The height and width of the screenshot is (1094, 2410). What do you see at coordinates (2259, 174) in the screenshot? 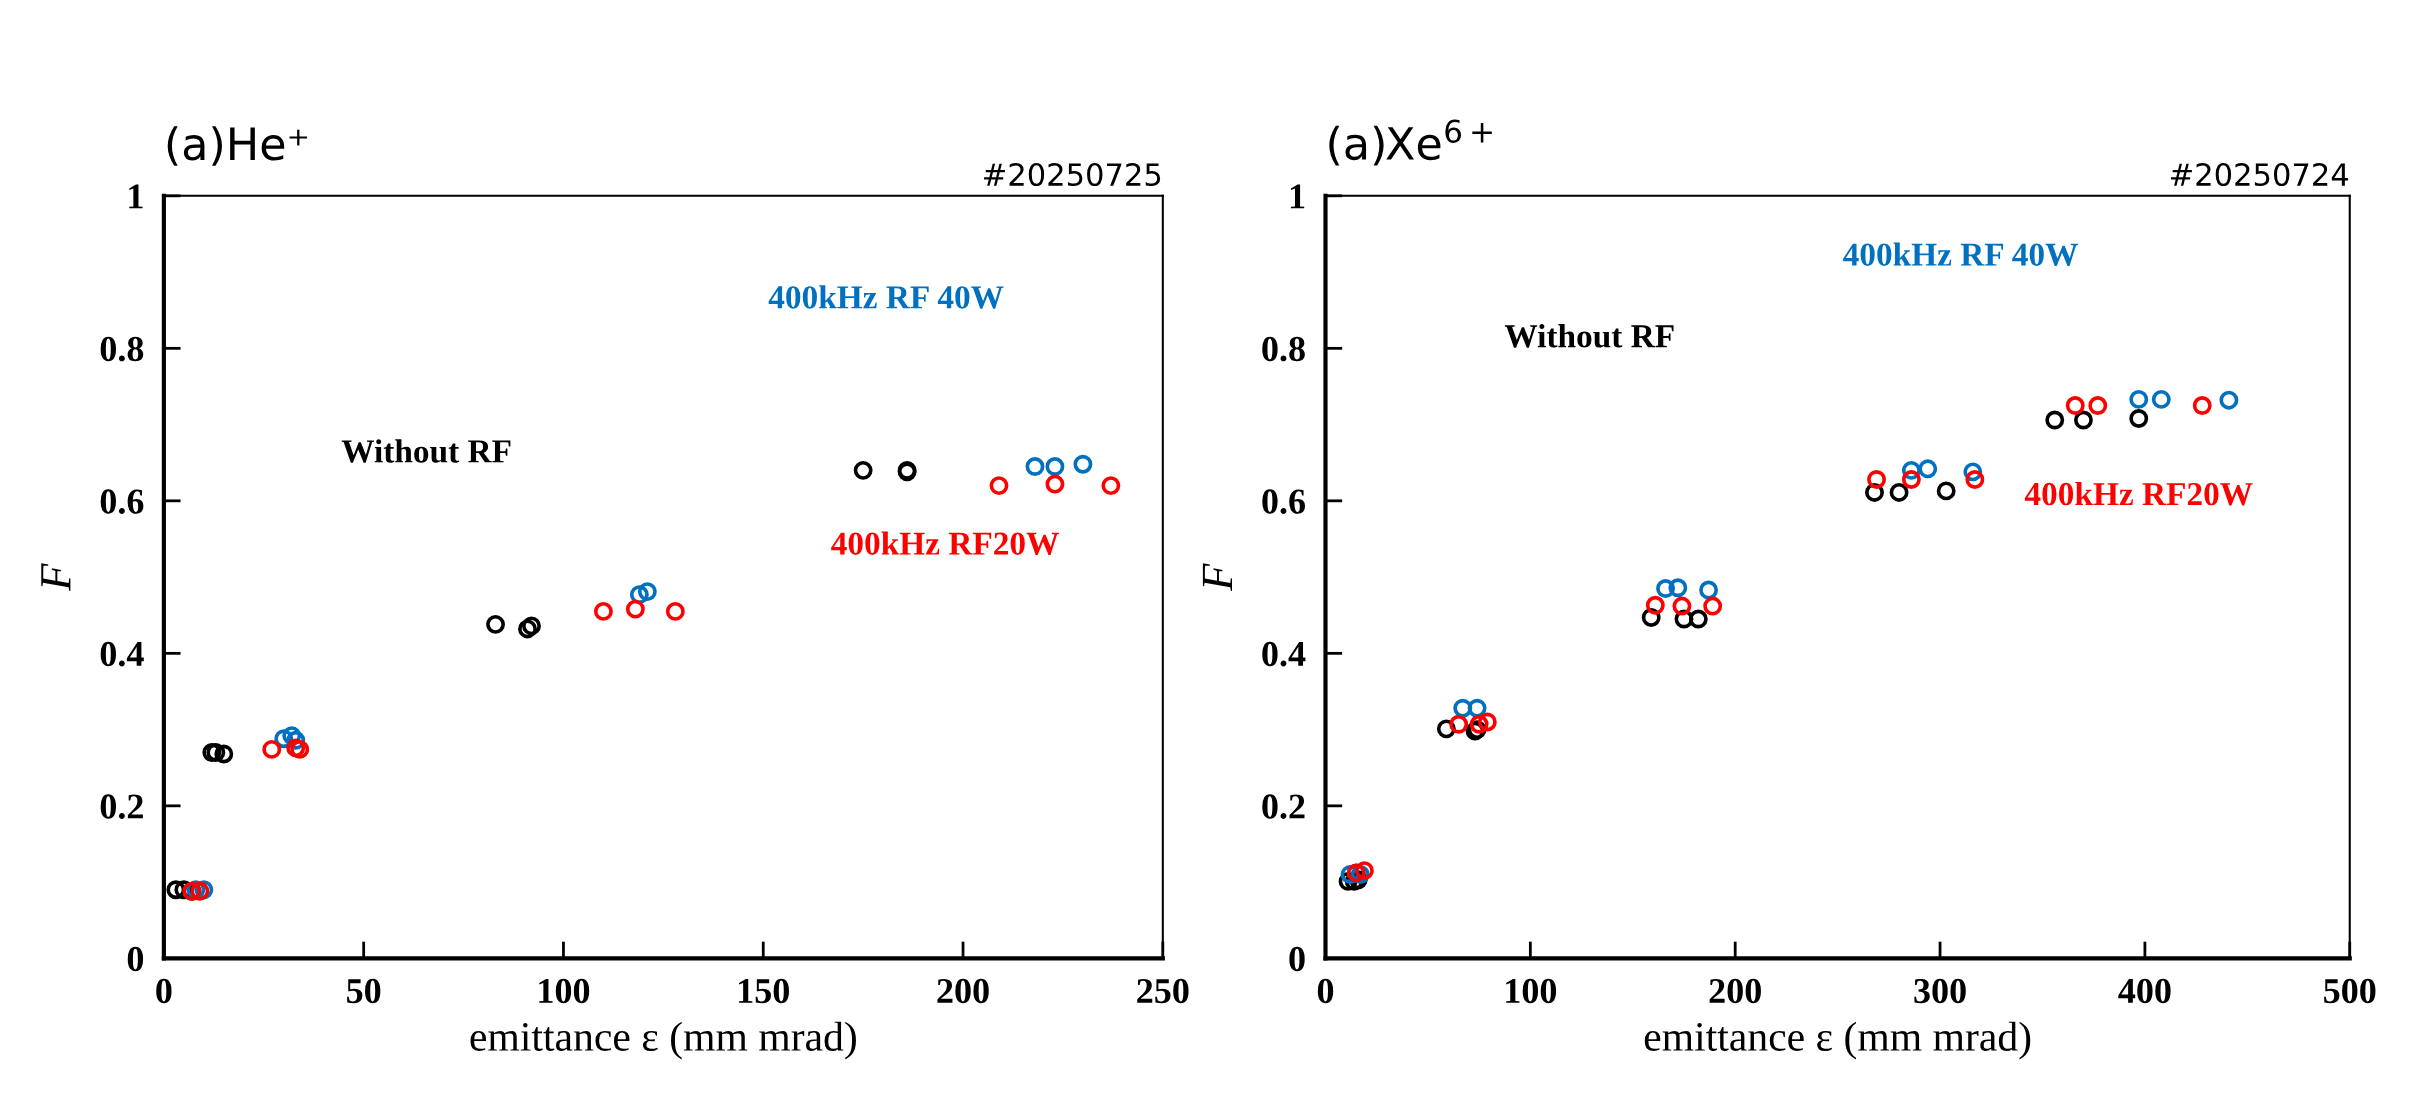
I see `text: #20250724` at bounding box center [2259, 174].